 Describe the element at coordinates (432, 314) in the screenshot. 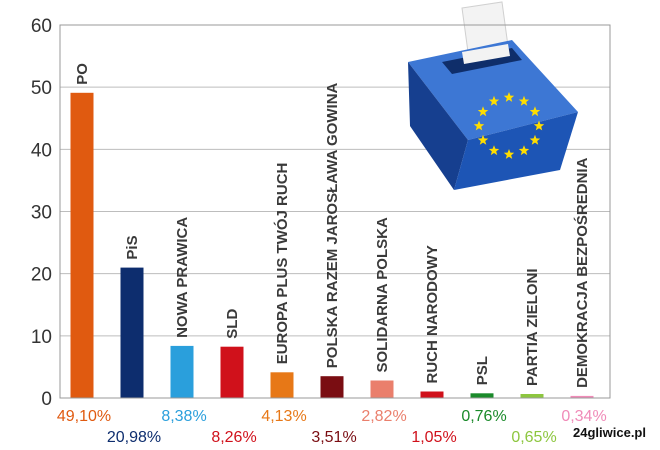

I see `party-label: RUCH NARODOWY` at that location.